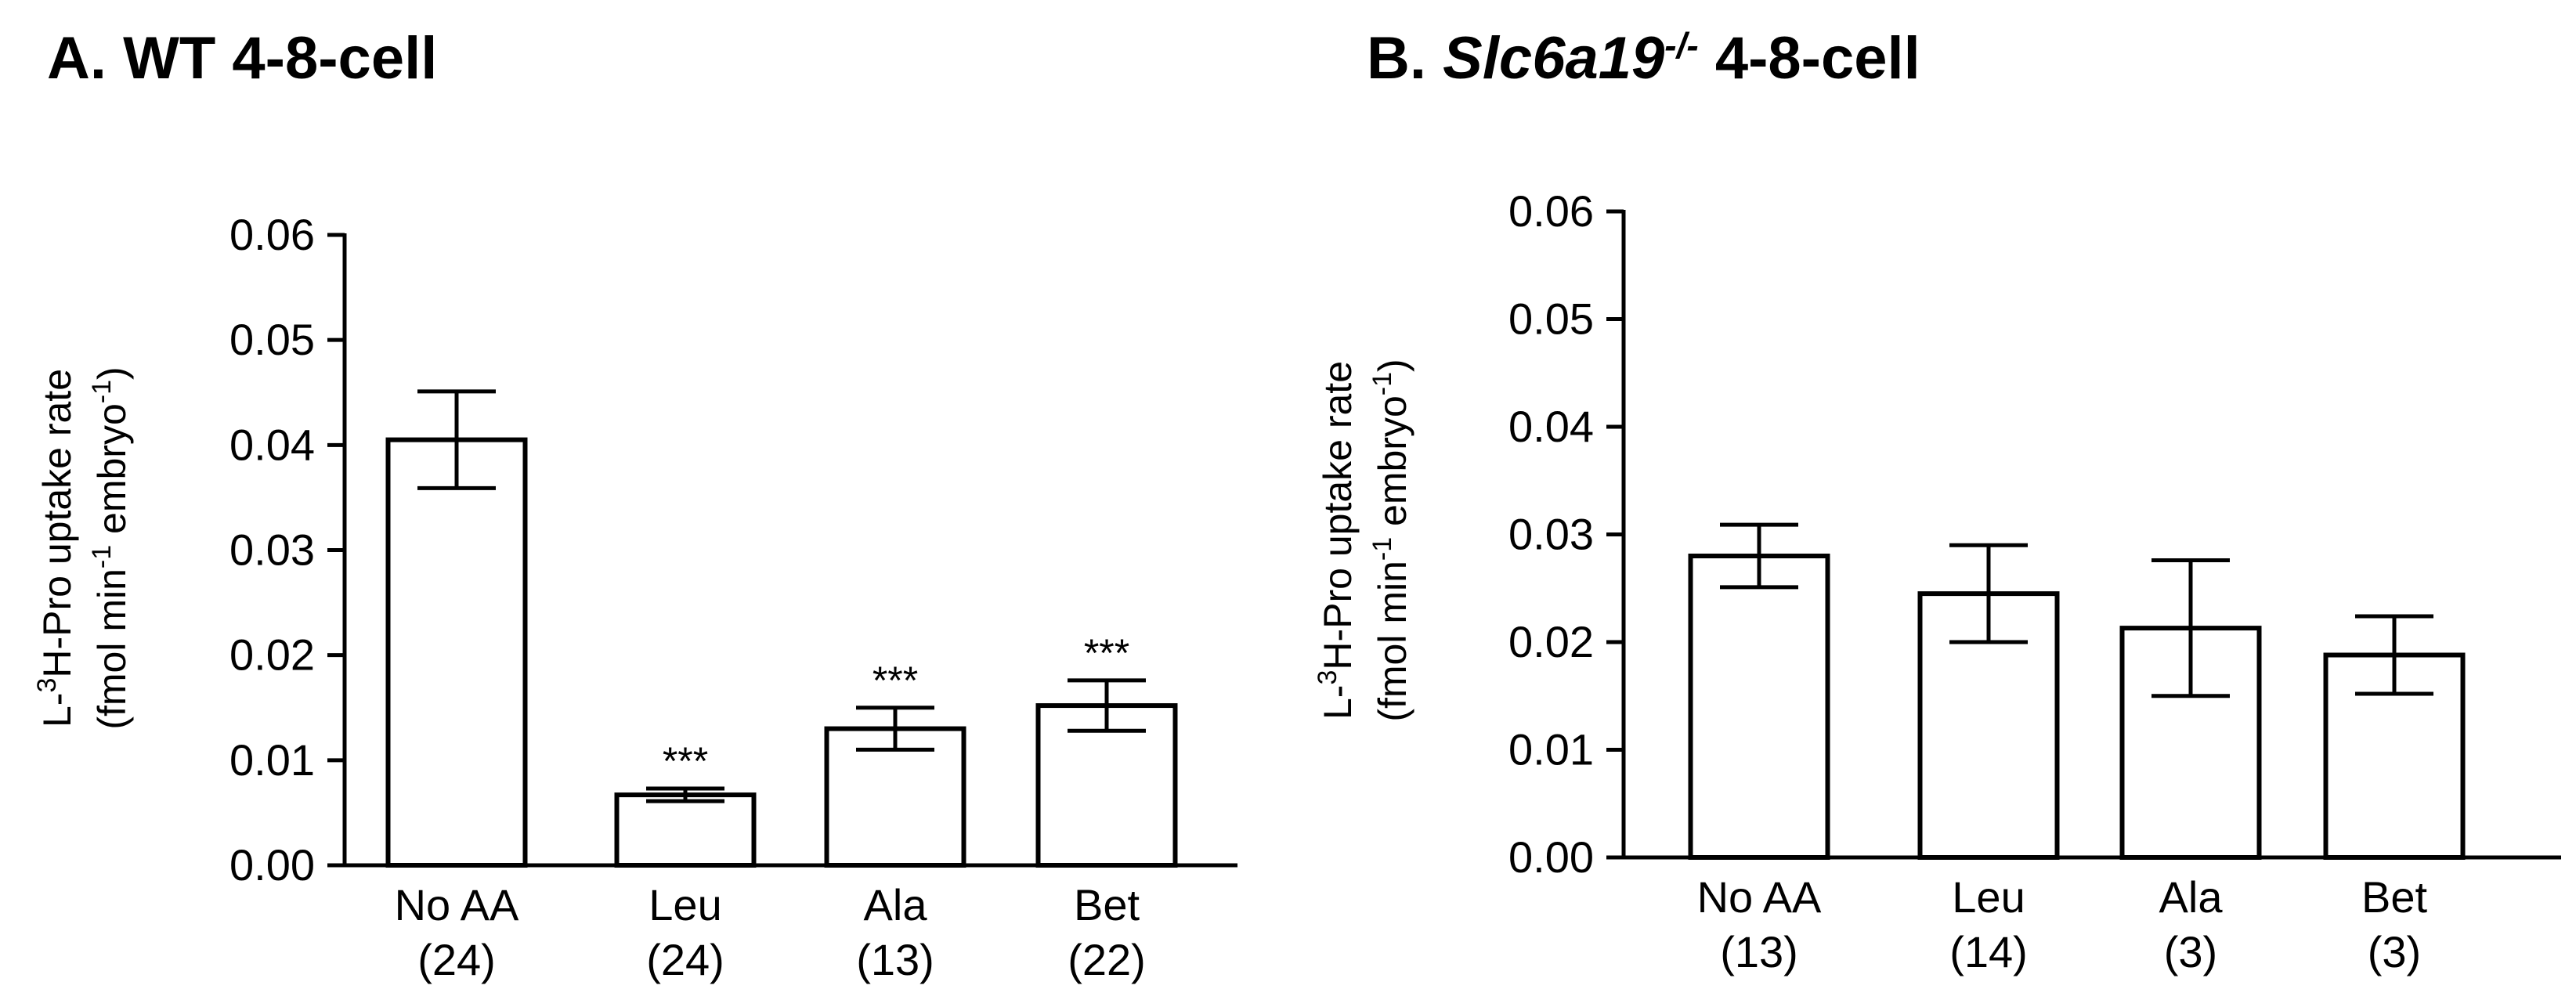 This screenshot has height=1007, width=2576. What do you see at coordinates (1809, 58) in the screenshot?
I see `panel-b-title-text: 4-8-cell` at bounding box center [1809, 58].